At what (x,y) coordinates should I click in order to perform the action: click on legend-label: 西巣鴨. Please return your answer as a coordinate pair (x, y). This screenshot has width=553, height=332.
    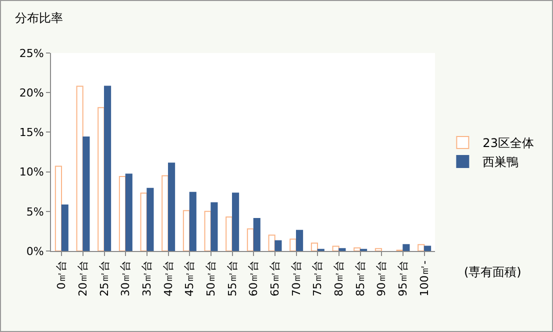
    Looking at the image, I should click on (500, 162).